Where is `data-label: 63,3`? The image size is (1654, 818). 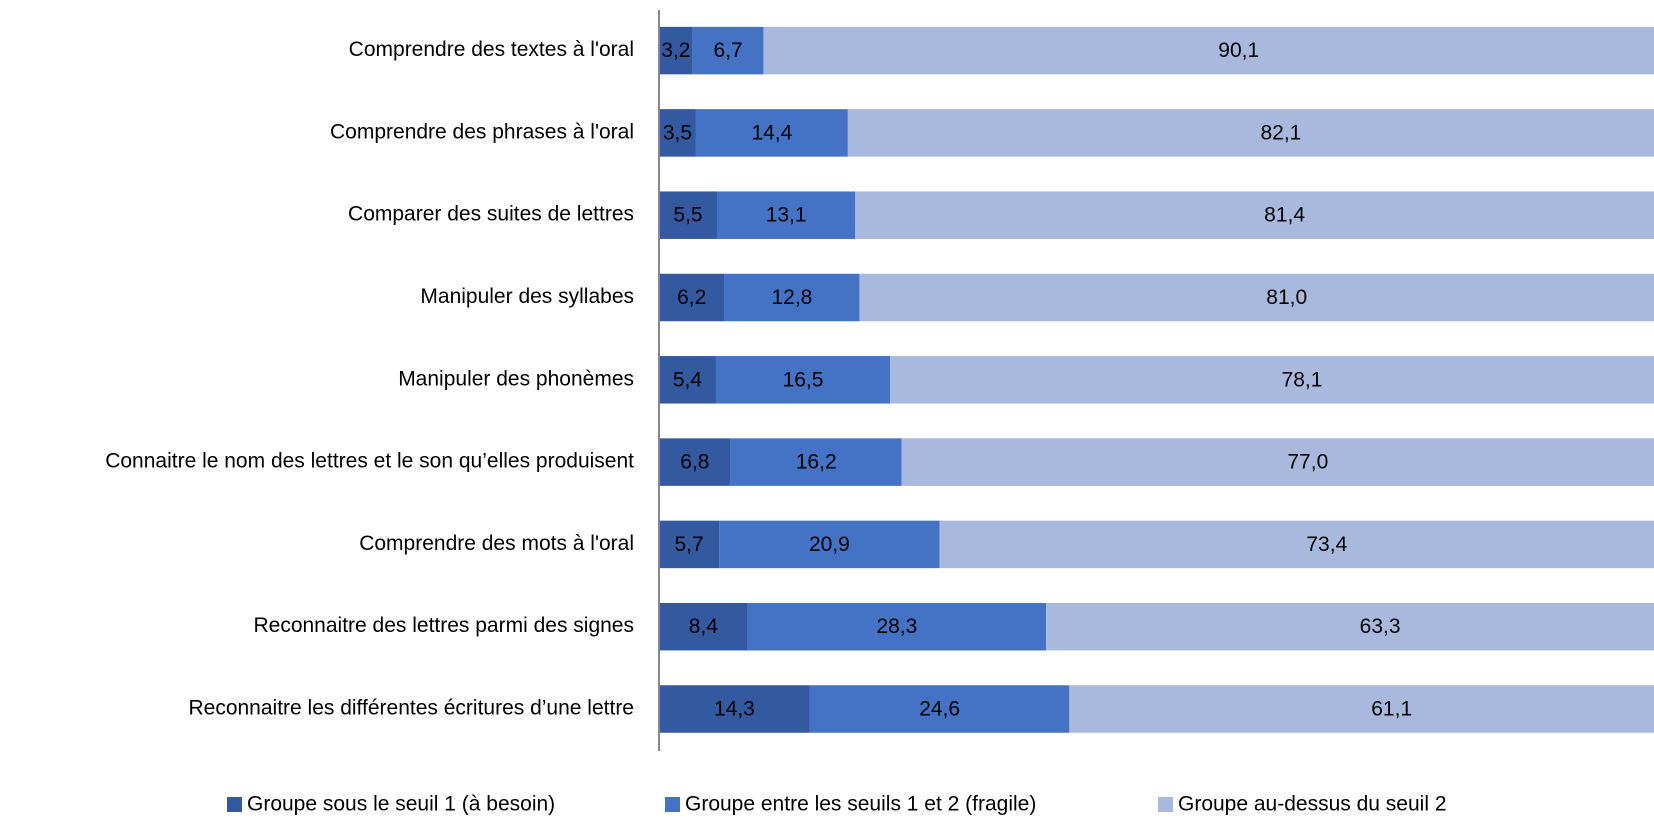 data-label: 63,3 is located at coordinates (1380, 626).